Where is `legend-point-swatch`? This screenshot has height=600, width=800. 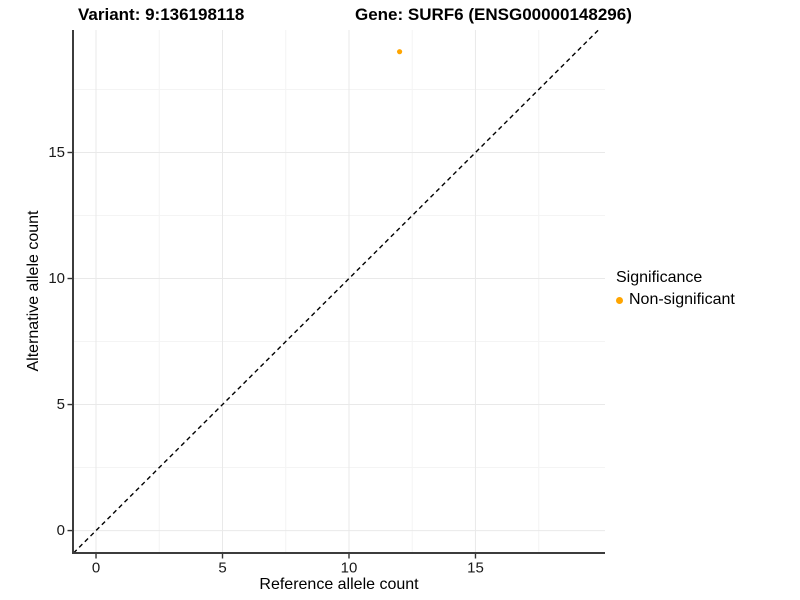 legend-point-swatch is located at coordinates (619, 300).